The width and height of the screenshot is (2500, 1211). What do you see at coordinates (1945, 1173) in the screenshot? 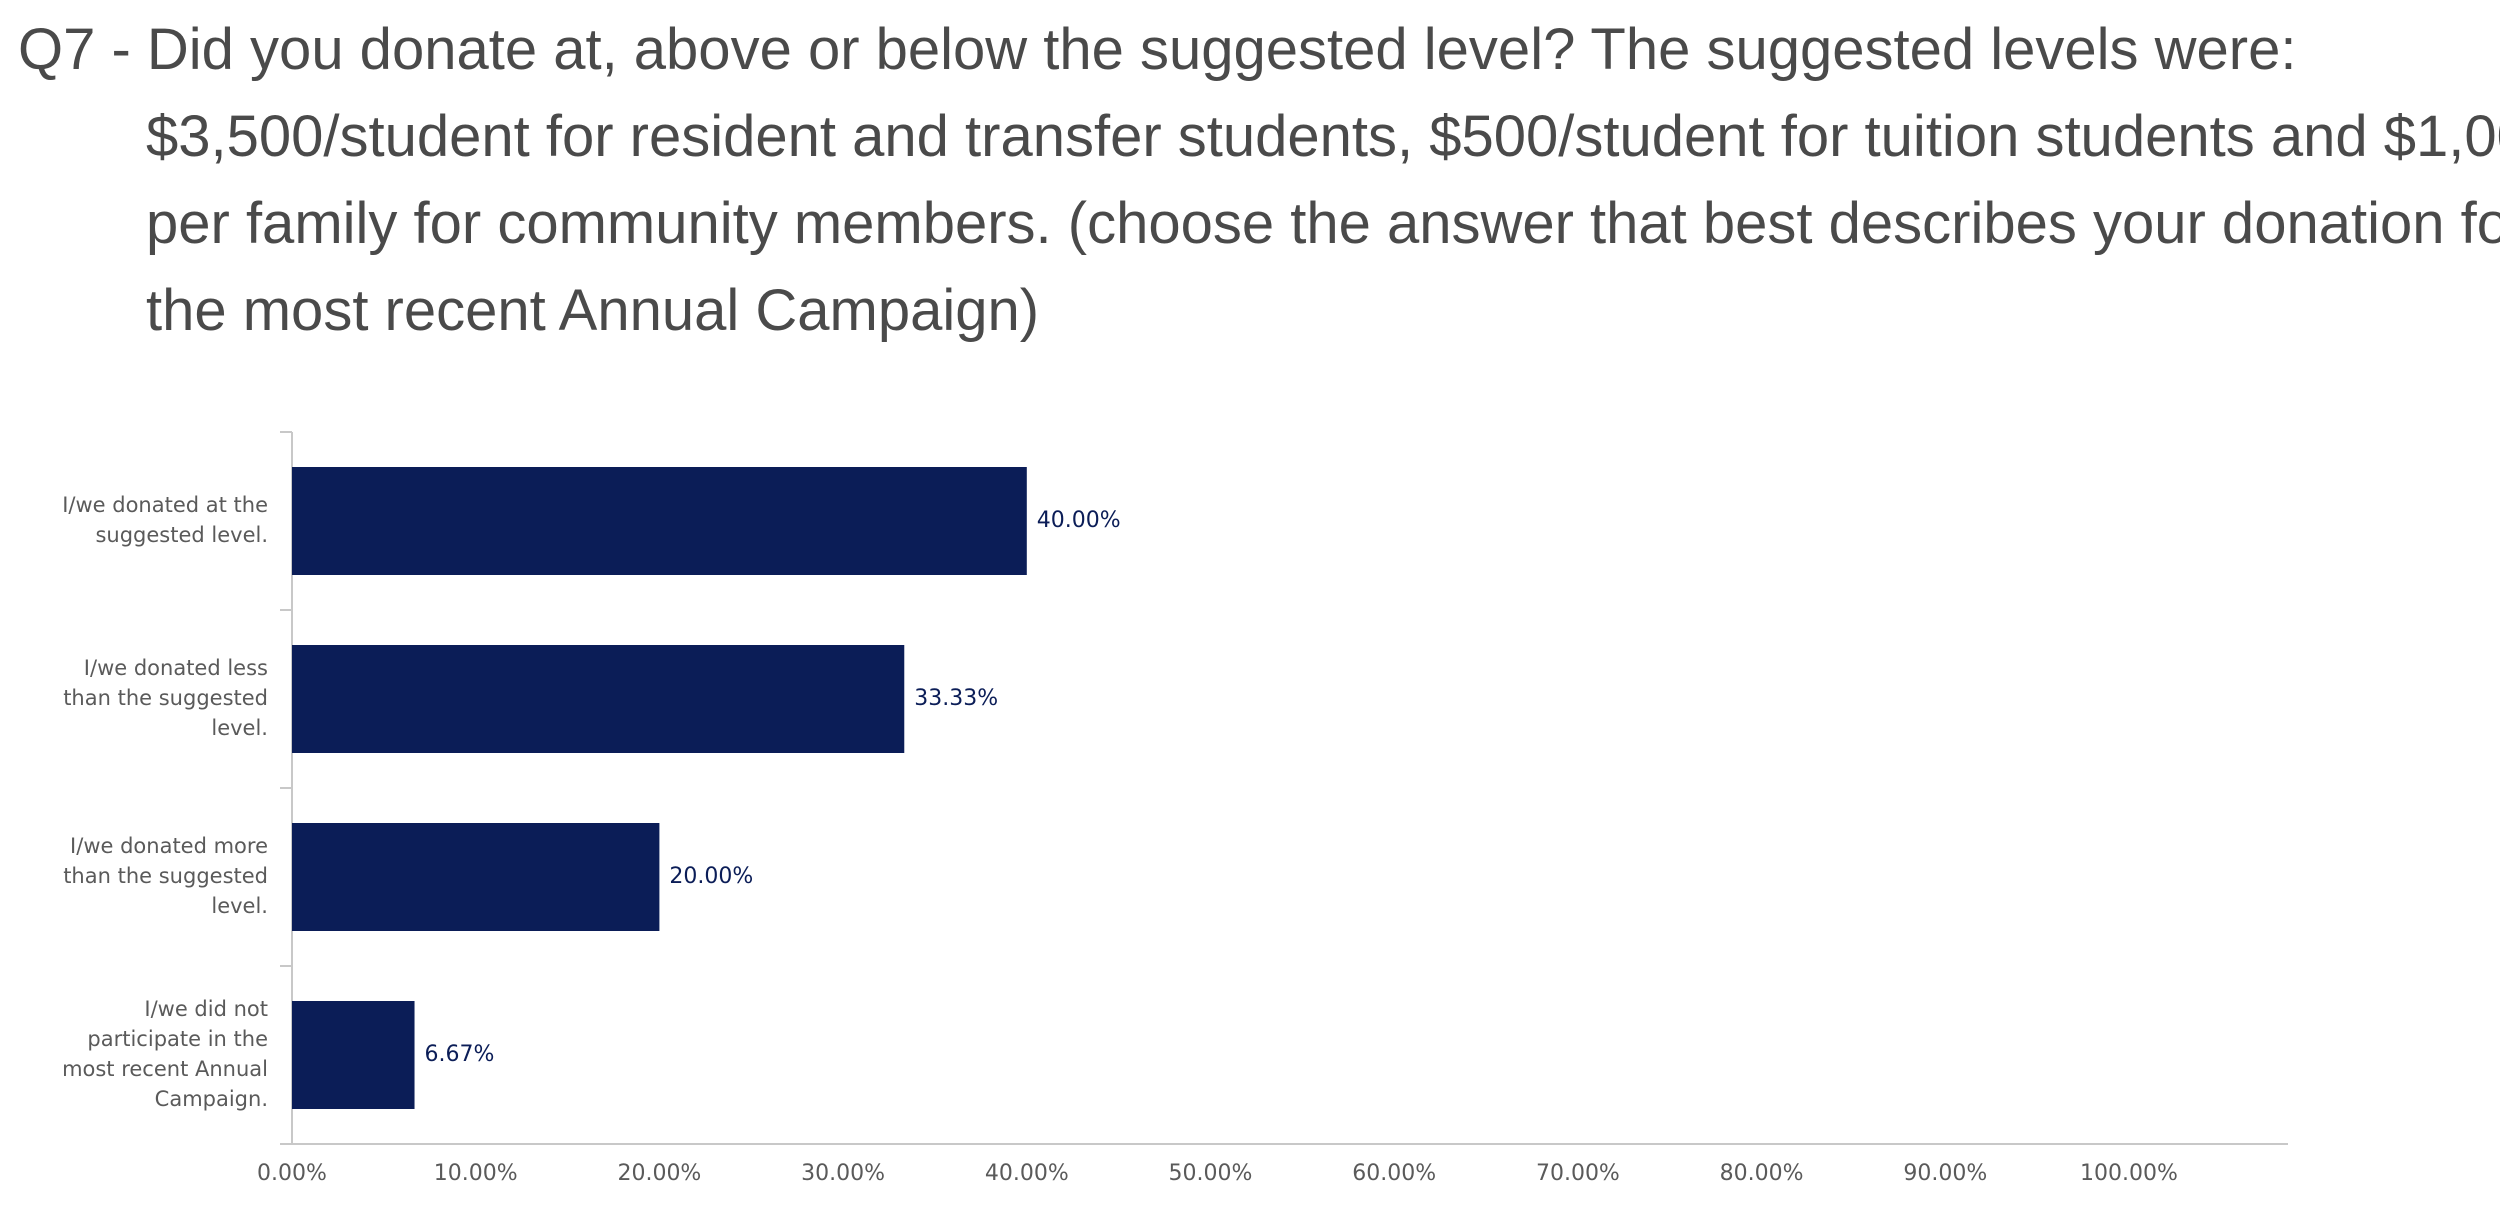
I see `x-tick-label: 90.00%` at bounding box center [1945, 1173].